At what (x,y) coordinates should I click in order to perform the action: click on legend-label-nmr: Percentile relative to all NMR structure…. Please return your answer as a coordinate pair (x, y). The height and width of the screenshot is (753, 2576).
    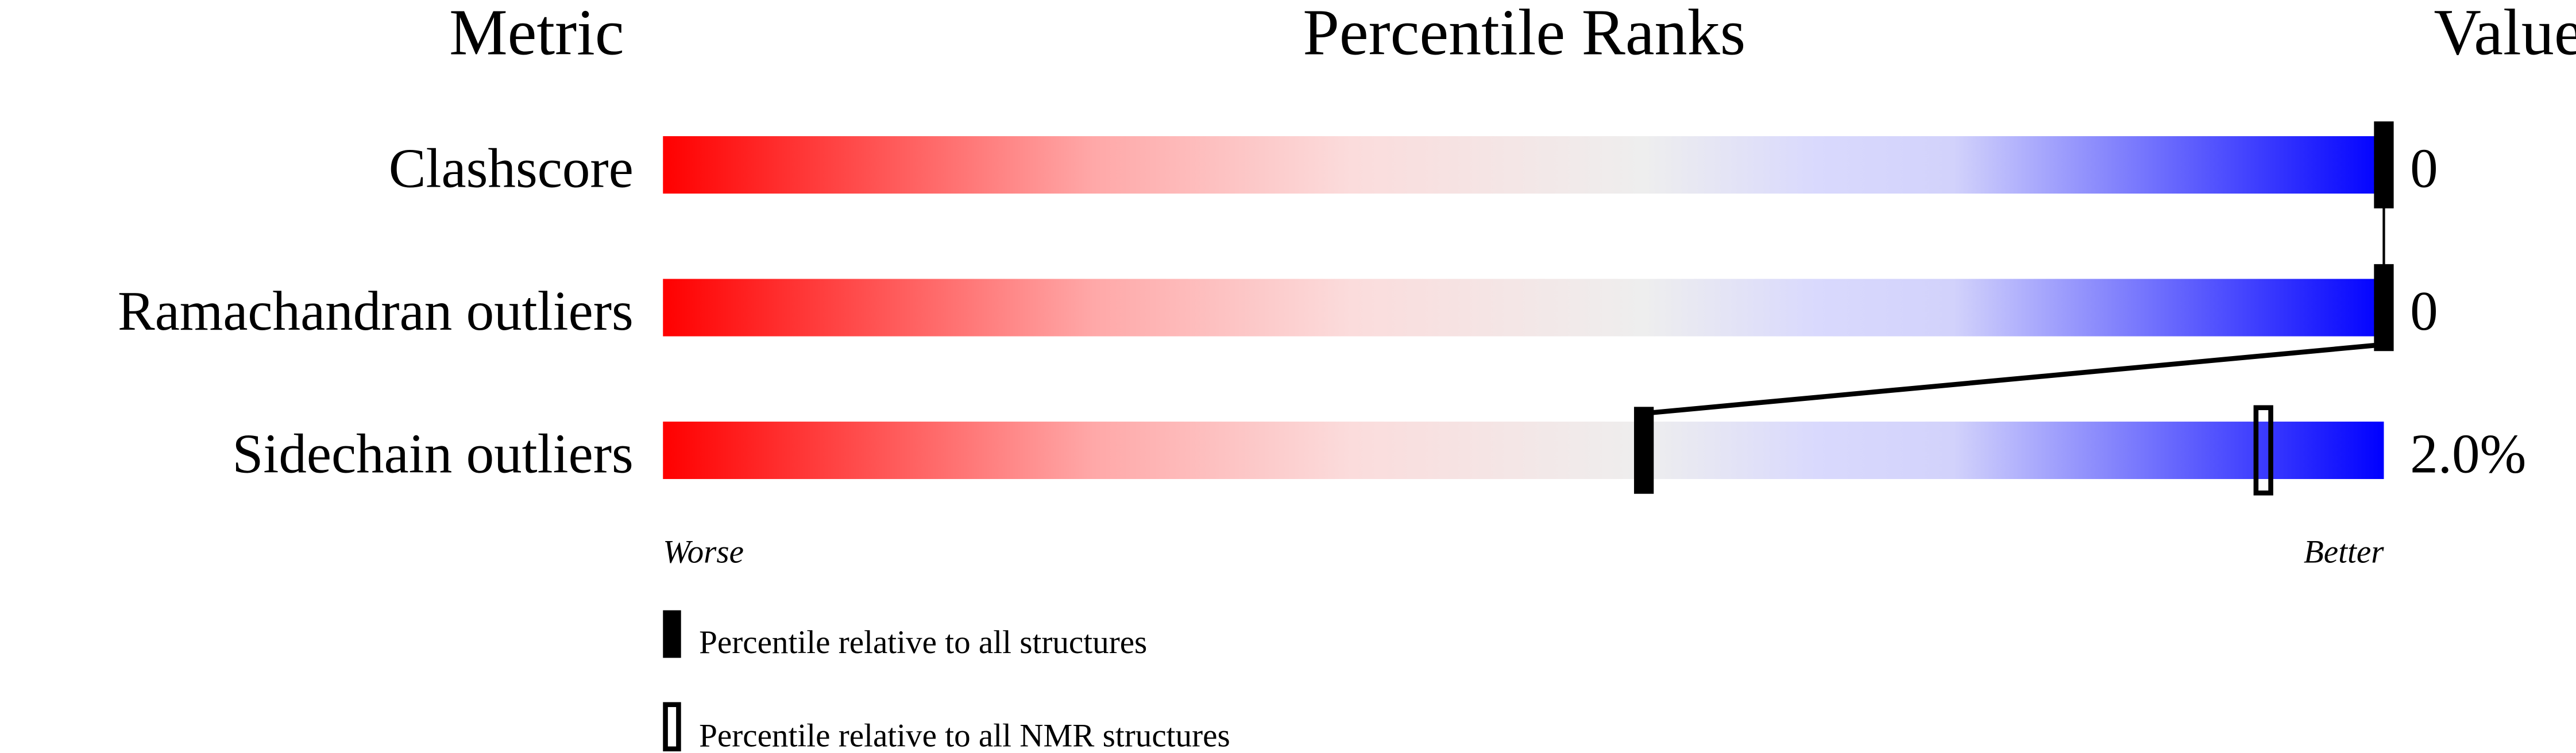
    Looking at the image, I should click on (964, 735).